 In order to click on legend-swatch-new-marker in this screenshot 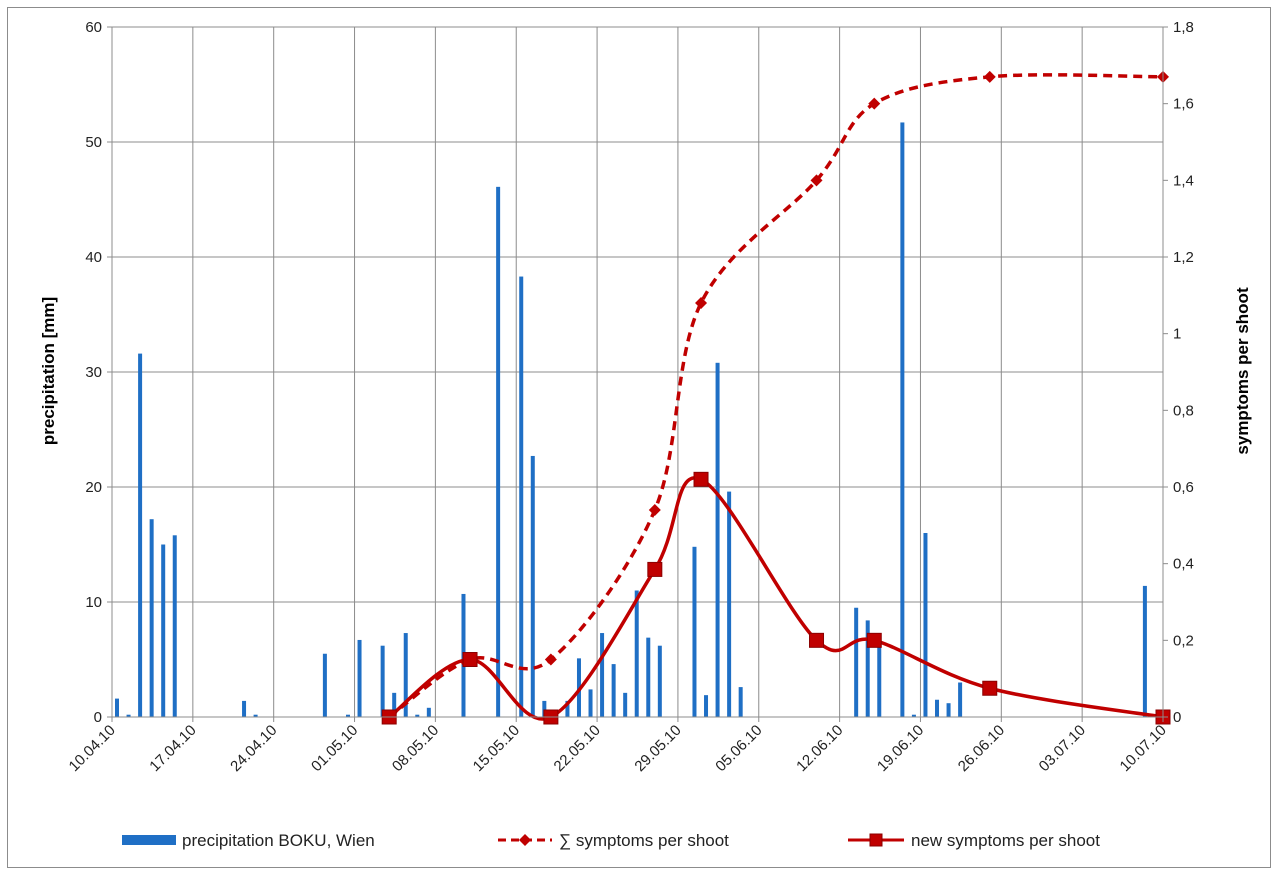, I will do `click(876, 840)`.